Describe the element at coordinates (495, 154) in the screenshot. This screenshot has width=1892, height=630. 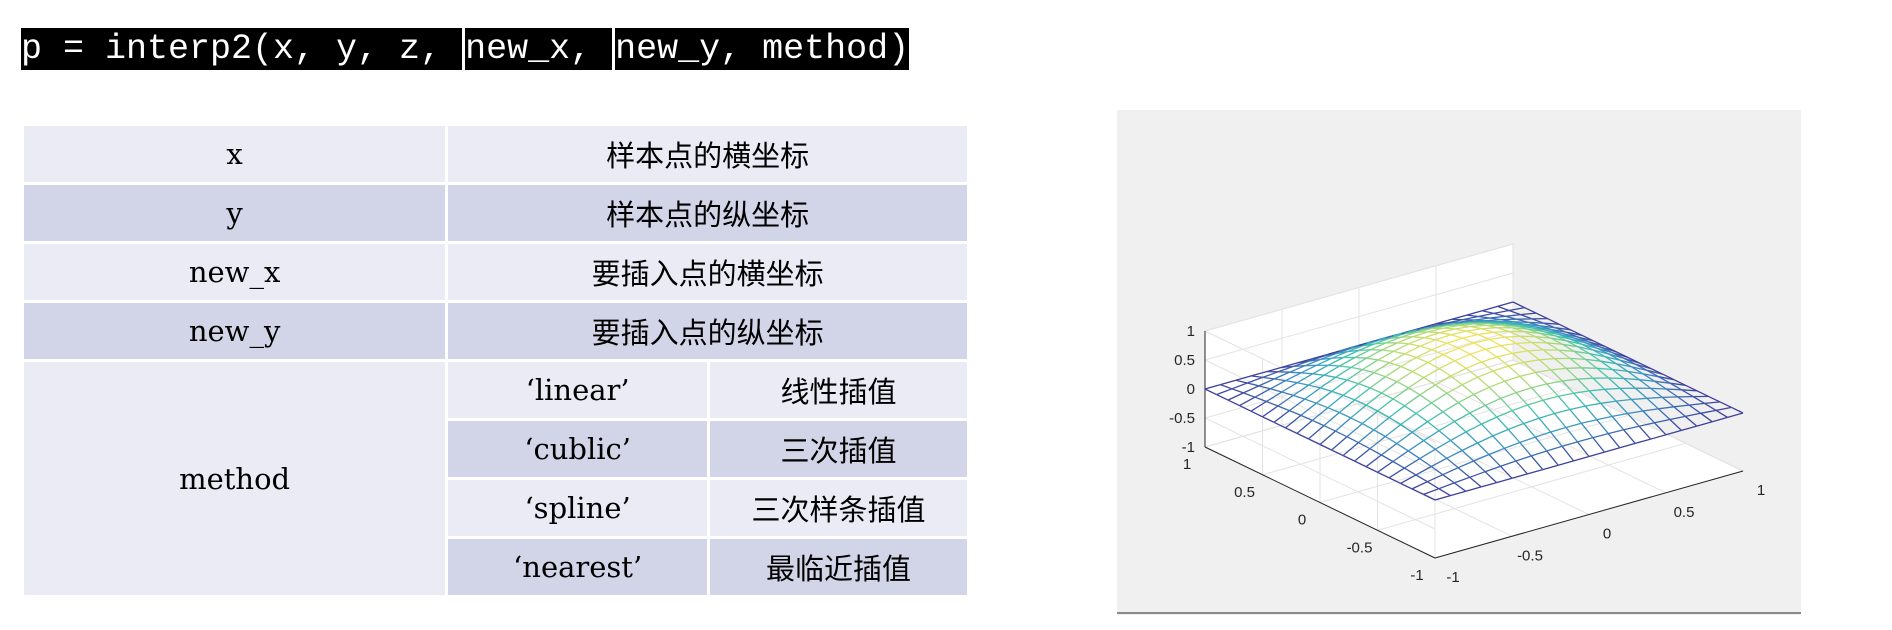
I see `table-row: x 样本点的横坐标` at that location.